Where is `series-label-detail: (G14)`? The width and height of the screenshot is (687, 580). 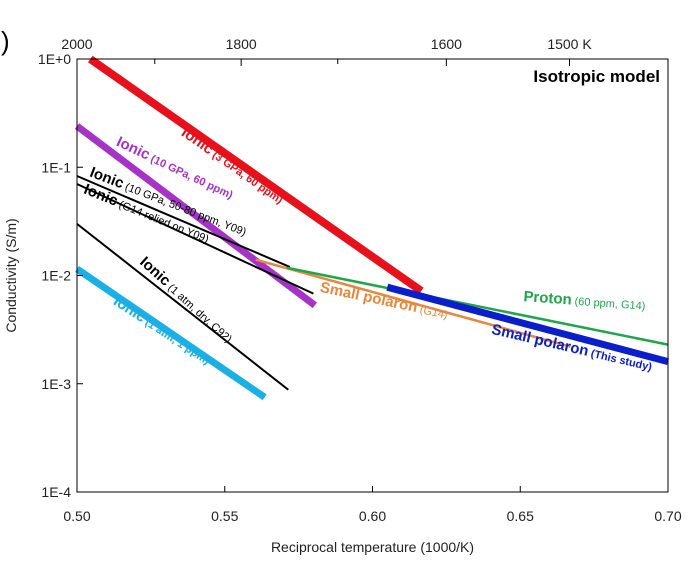
series-label-detail: (G14) is located at coordinates (434, 313).